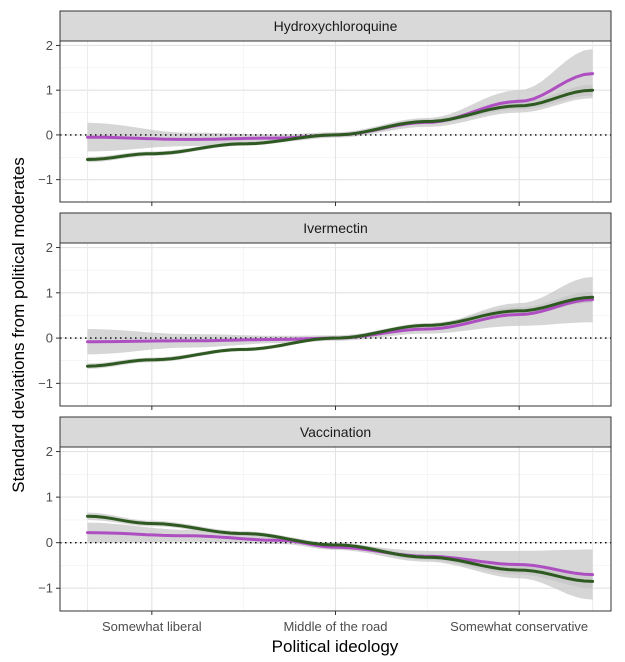 This screenshot has width=625, height=662. I want to click on facet-title: Ivermectin, so click(335, 228).